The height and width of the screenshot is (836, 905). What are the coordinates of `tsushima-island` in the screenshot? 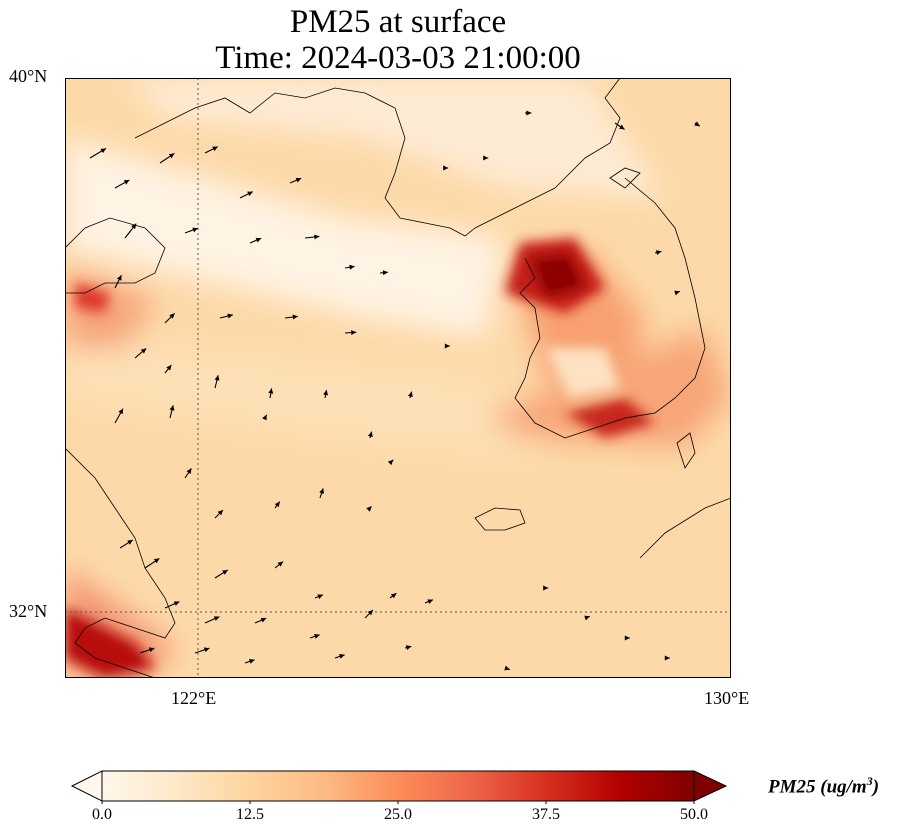 It's located at (686, 450).